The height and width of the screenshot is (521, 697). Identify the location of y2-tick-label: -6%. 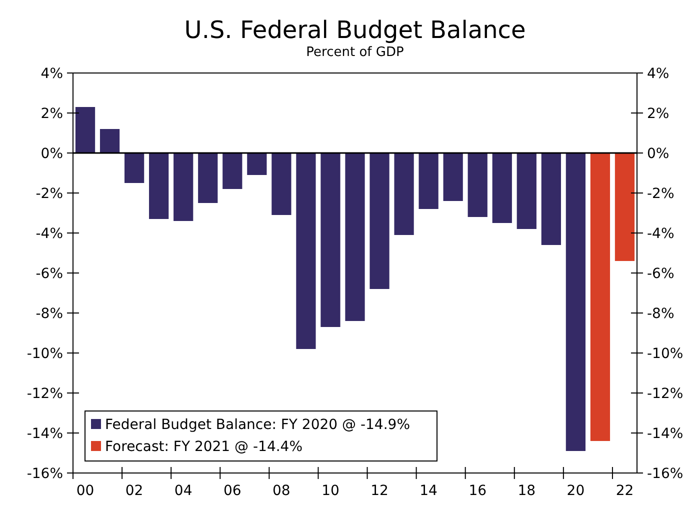
(660, 274).